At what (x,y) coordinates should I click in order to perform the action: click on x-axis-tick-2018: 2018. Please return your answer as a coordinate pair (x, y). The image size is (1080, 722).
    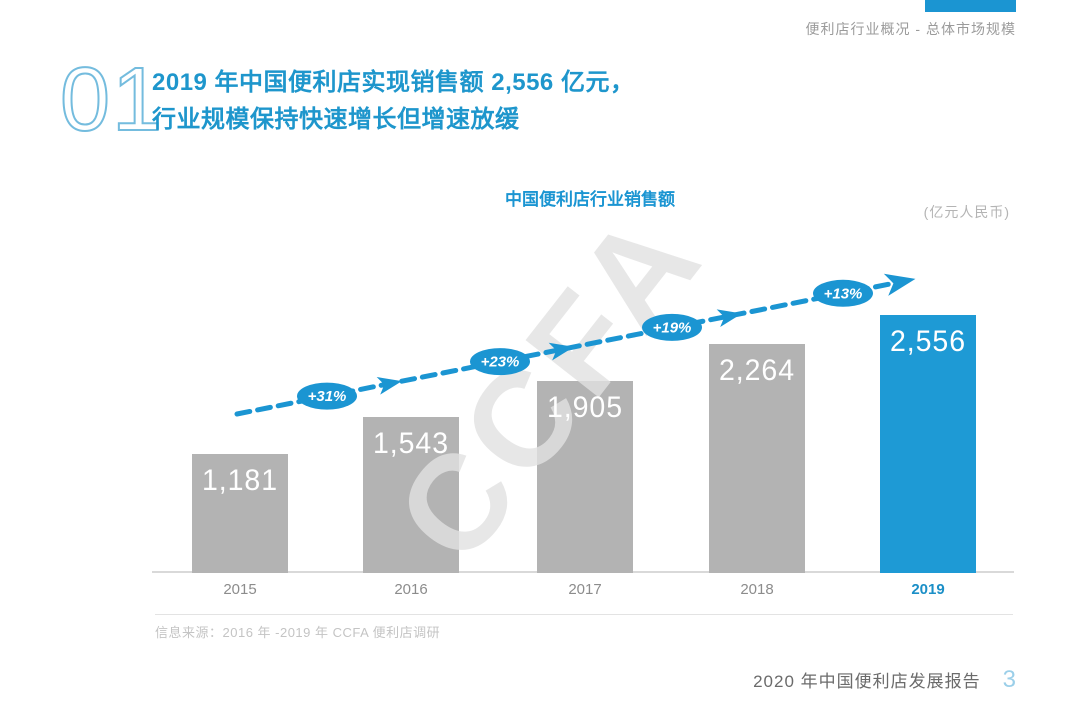
    Looking at the image, I should click on (757, 589).